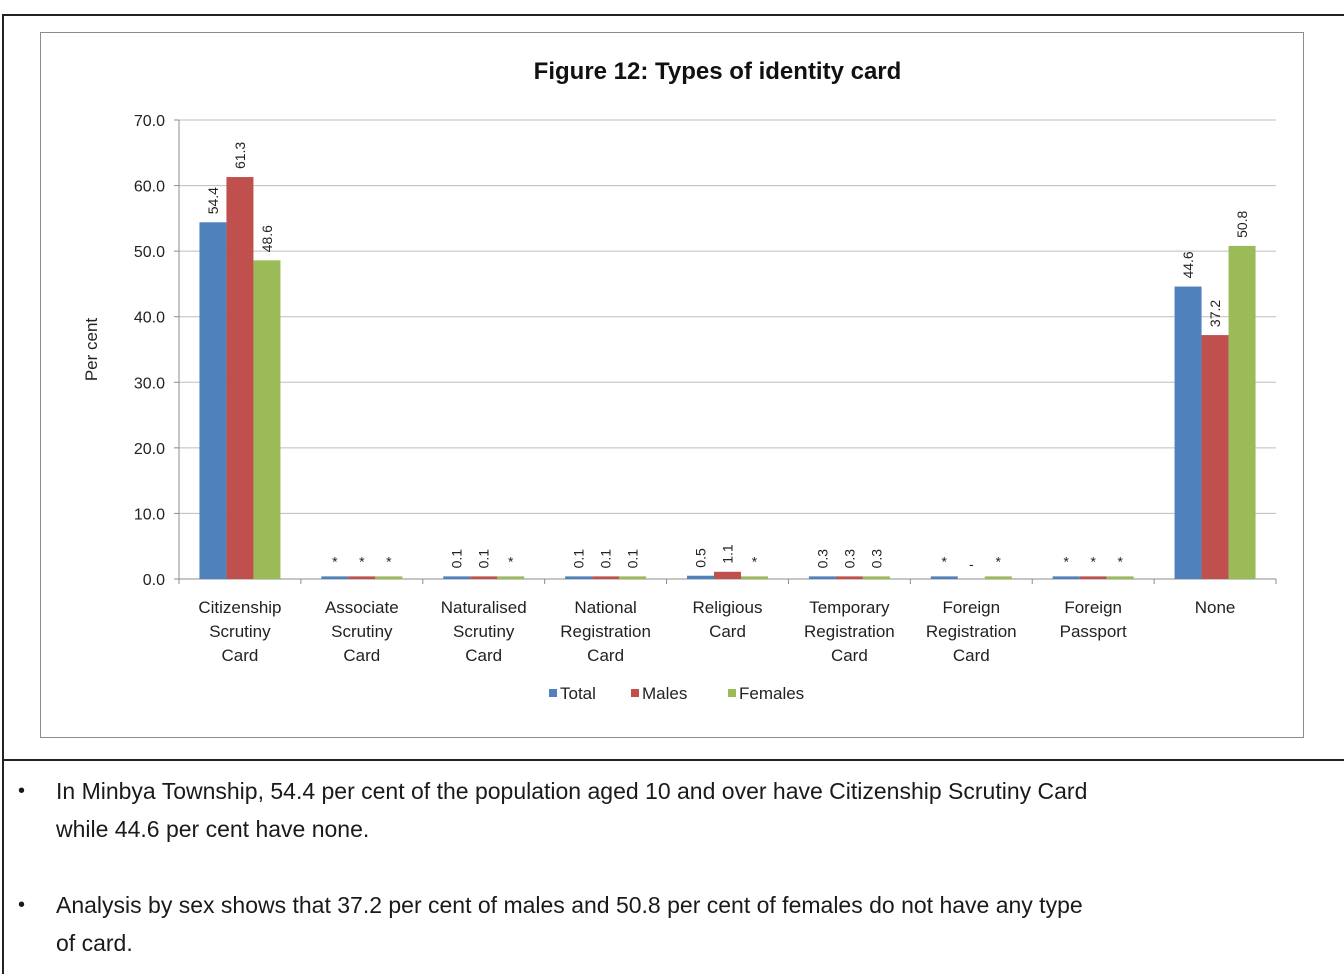  Describe the element at coordinates (149, 449) in the screenshot. I see `y-tick-label: 20.0` at that location.